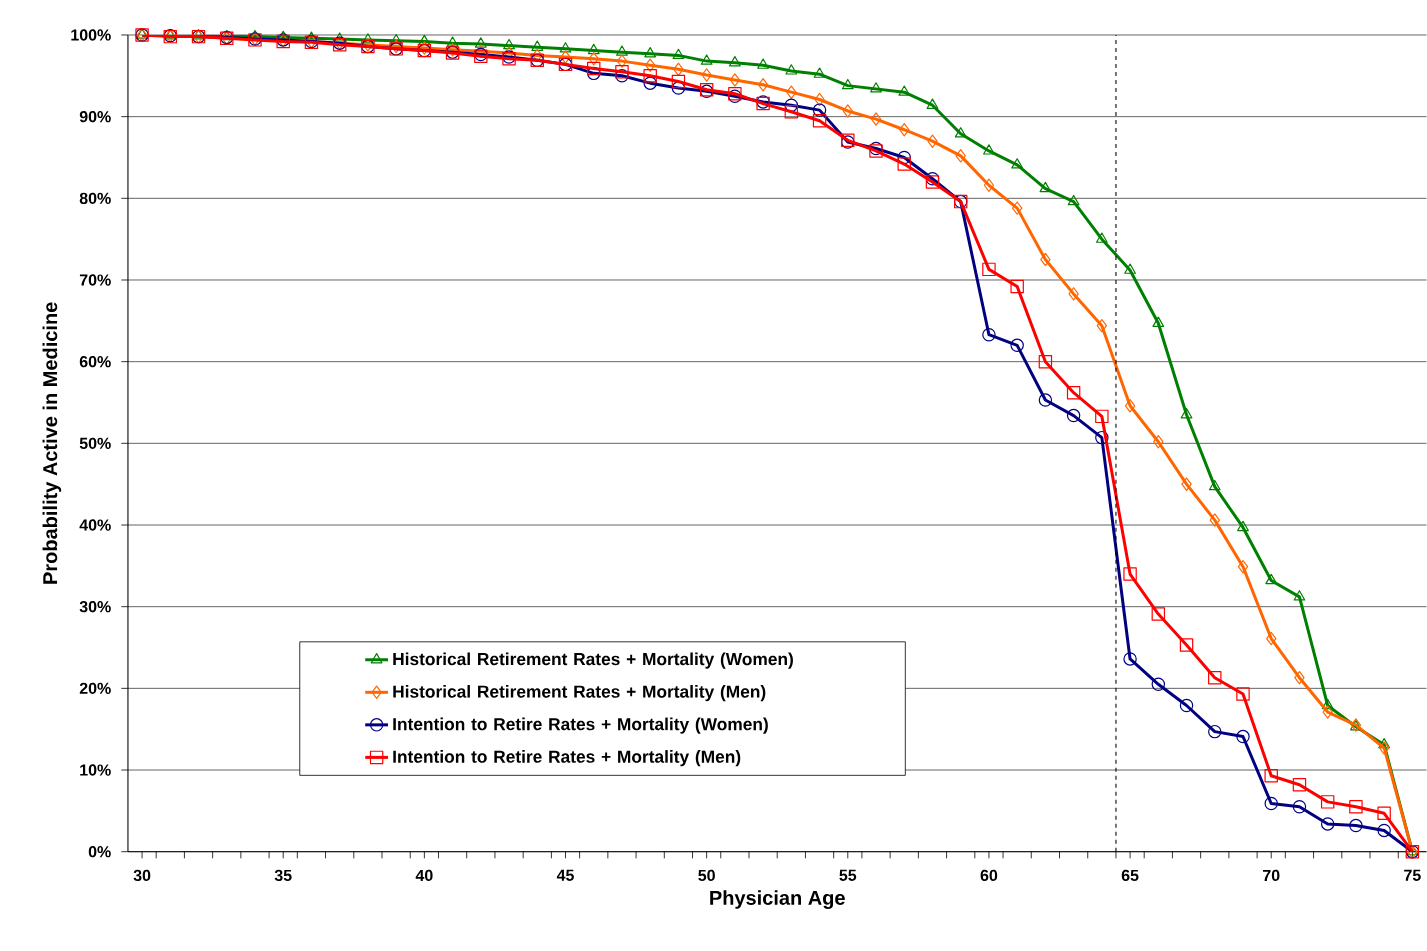 The width and height of the screenshot is (1427, 951). What do you see at coordinates (95, 770) in the screenshot?
I see `y-tick-label: 10%` at bounding box center [95, 770].